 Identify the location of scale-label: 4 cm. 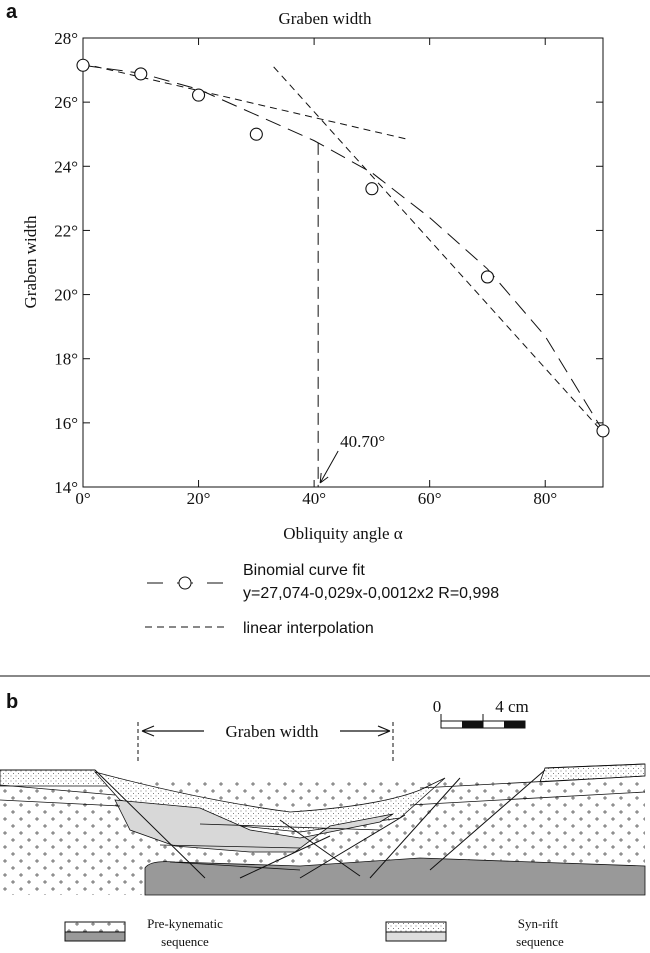
(512, 706).